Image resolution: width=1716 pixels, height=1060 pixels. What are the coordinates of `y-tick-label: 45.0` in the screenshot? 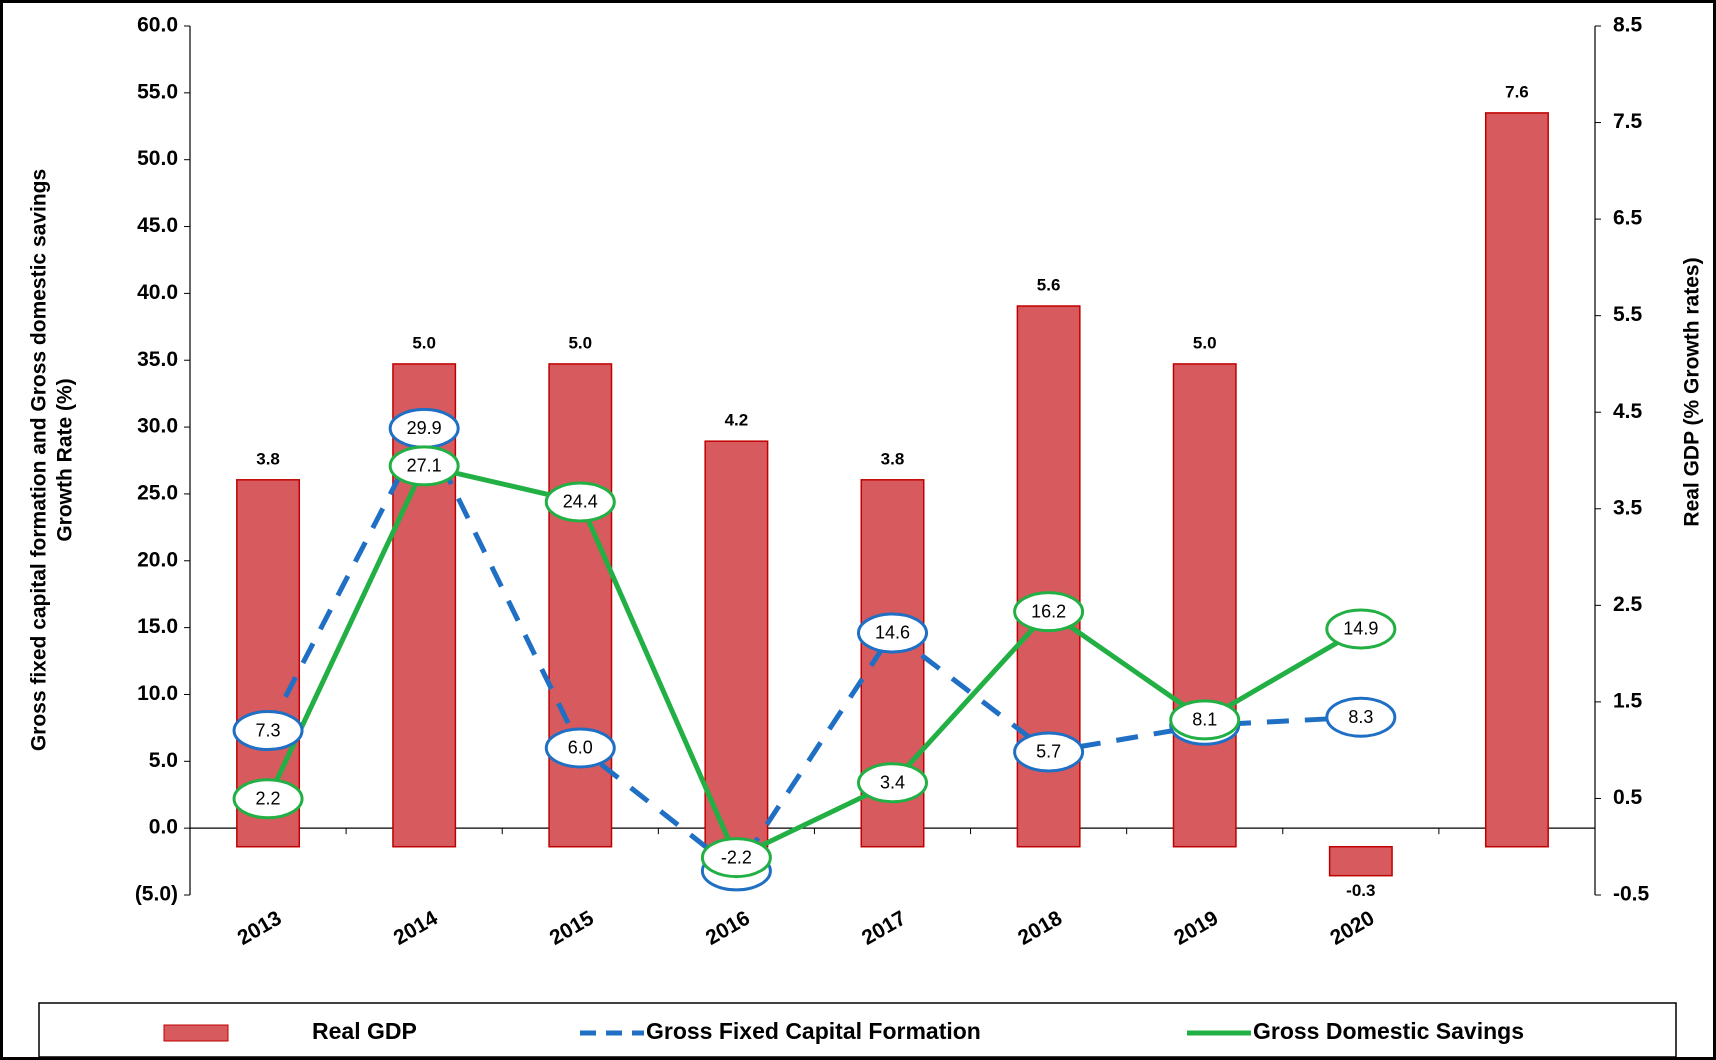 It's located at (157, 225).